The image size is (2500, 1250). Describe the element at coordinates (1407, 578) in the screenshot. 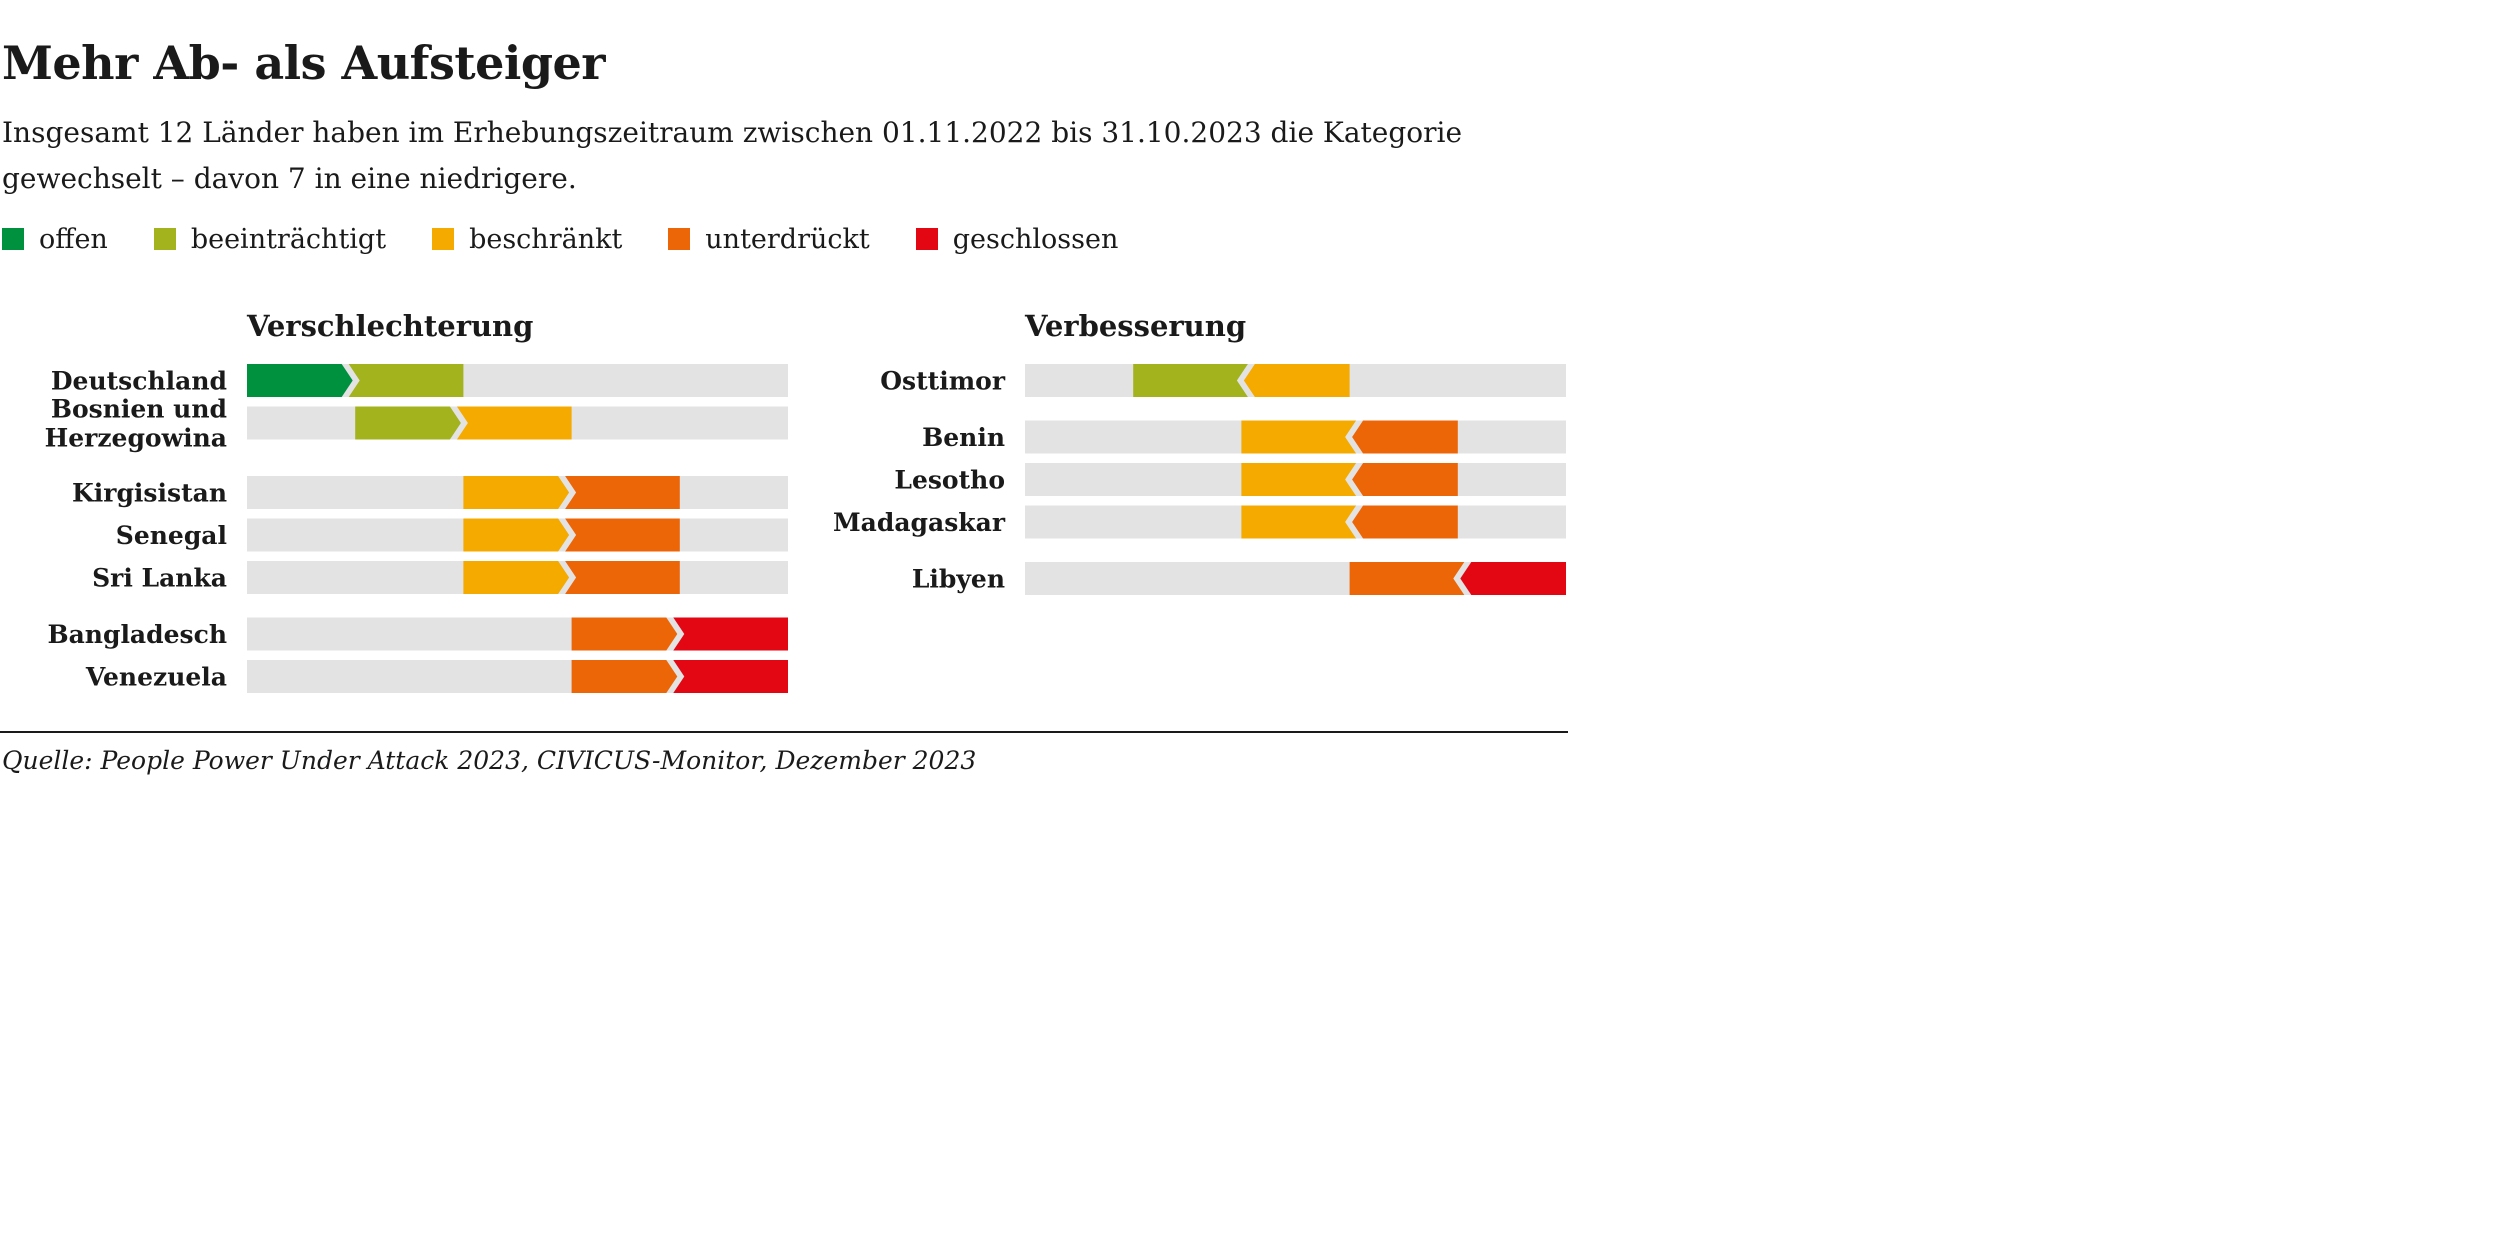

I see `bar-to-libyen-unterdrueckt` at that location.